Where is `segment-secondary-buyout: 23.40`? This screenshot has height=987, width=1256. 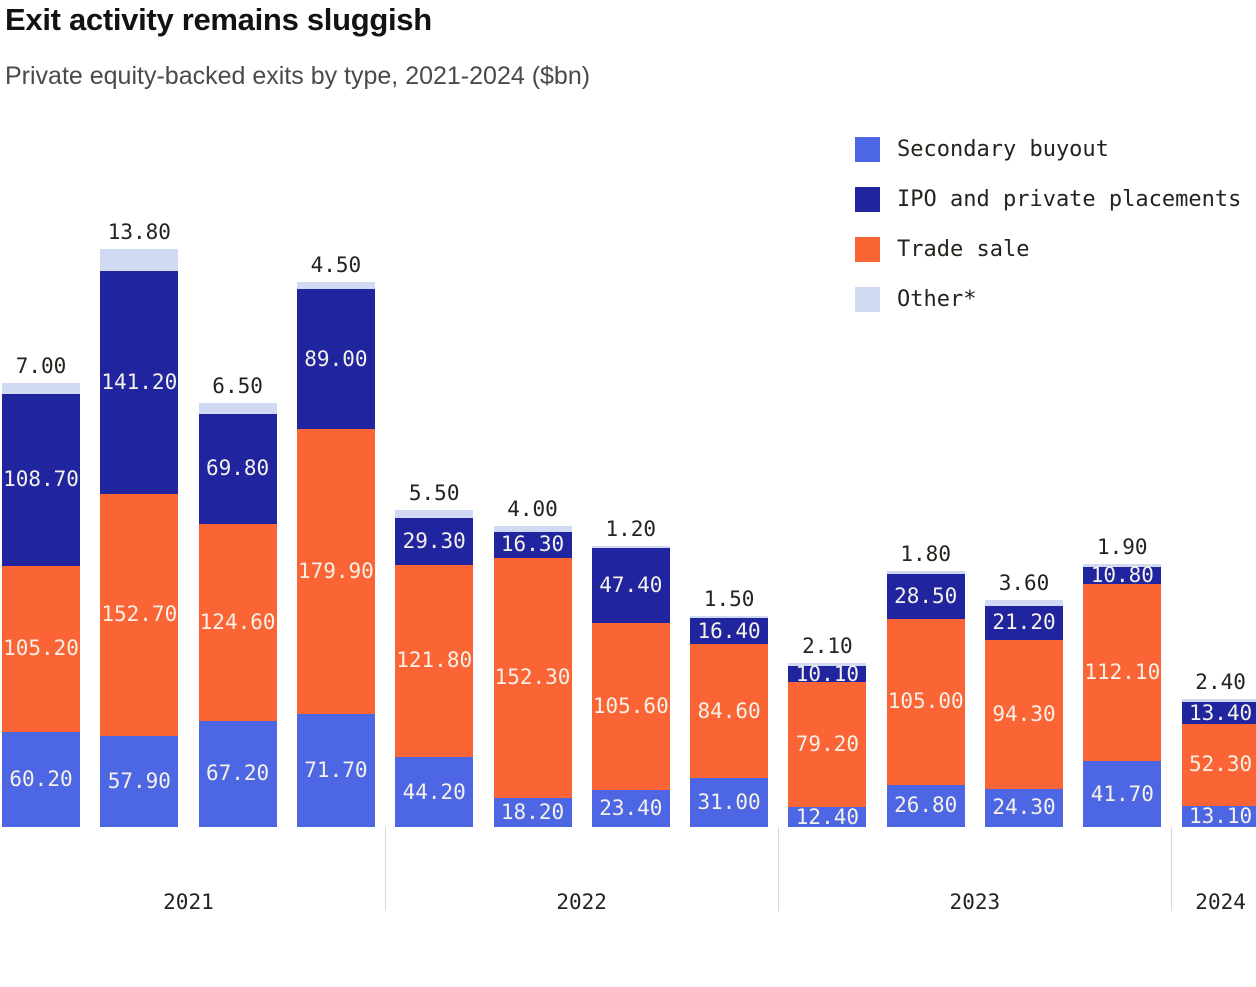 segment-secondary-buyout: 23.40 is located at coordinates (630, 808).